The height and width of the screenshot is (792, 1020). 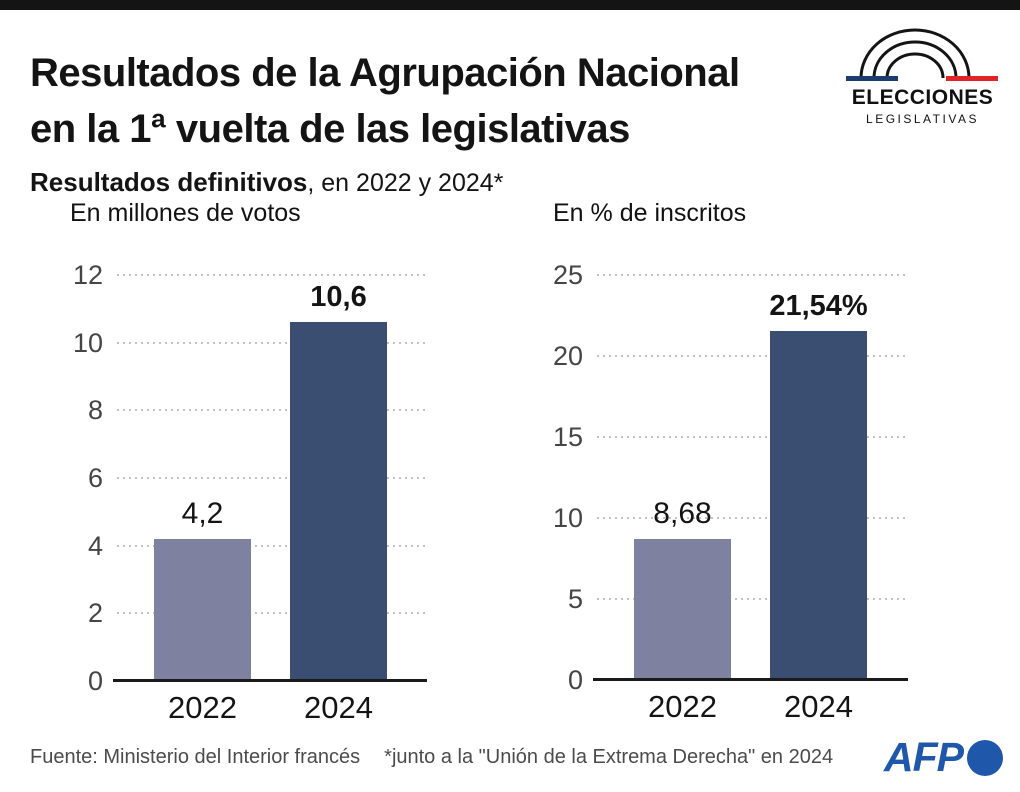 What do you see at coordinates (650, 213) in the screenshot?
I see `chart-percent-title: En % de inscritos` at bounding box center [650, 213].